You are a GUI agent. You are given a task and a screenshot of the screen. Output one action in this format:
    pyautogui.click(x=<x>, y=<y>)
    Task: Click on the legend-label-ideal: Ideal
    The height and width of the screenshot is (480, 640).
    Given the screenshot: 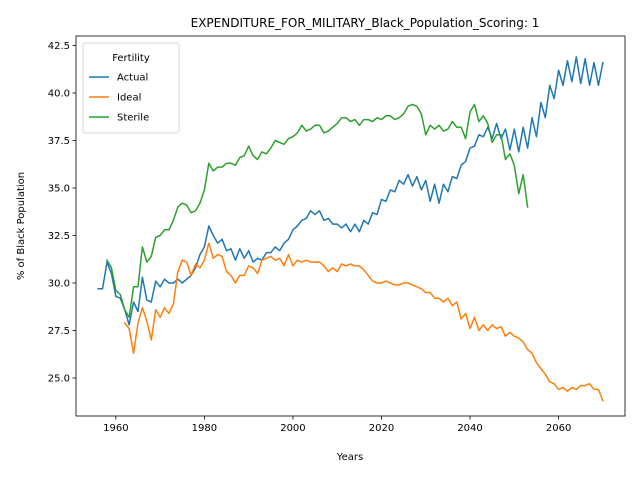 What is the action you would take?
    pyautogui.click(x=129, y=98)
    